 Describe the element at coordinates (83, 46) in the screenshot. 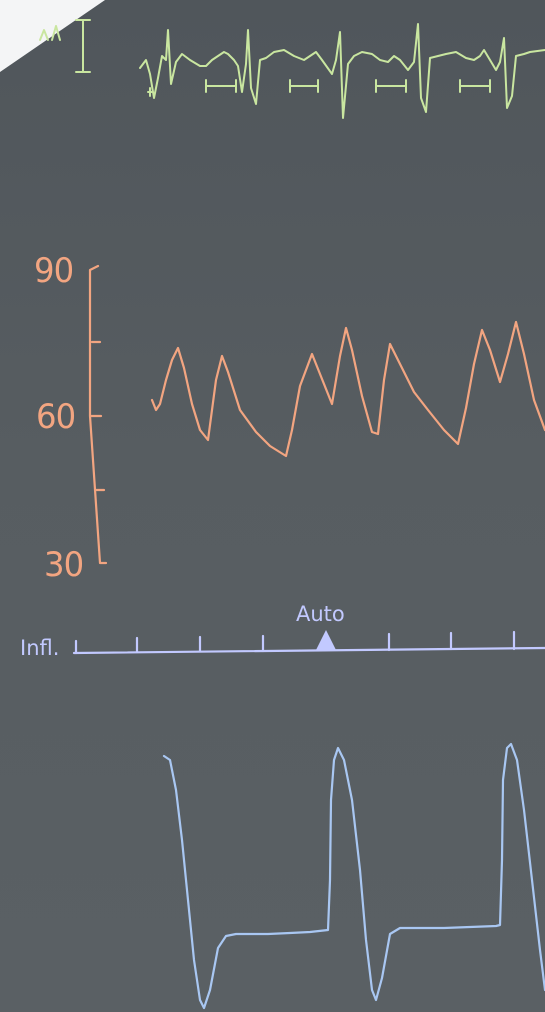

I see `ecg-scale-bar` at that location.